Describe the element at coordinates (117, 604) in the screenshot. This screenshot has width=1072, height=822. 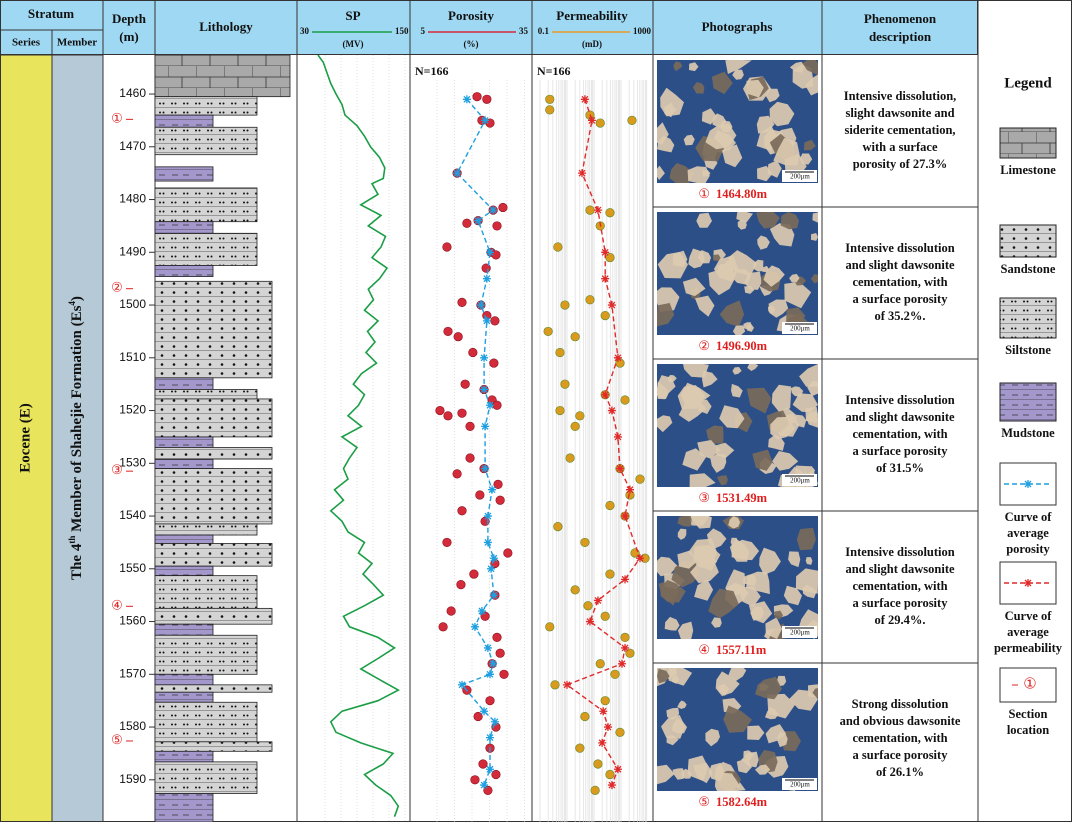
I see `sample-marker: ④` at that location.